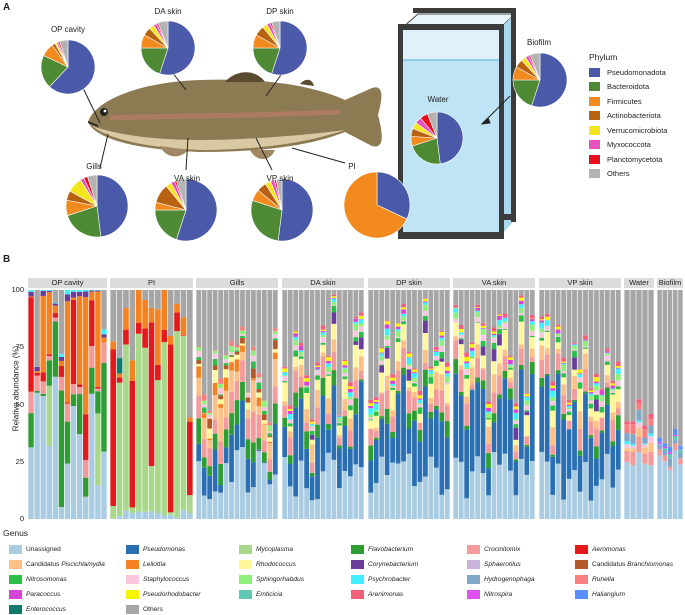  Describe the element at coordinates (231, 315) in the screenshot. I see `bar-gills-7-others` at that location.